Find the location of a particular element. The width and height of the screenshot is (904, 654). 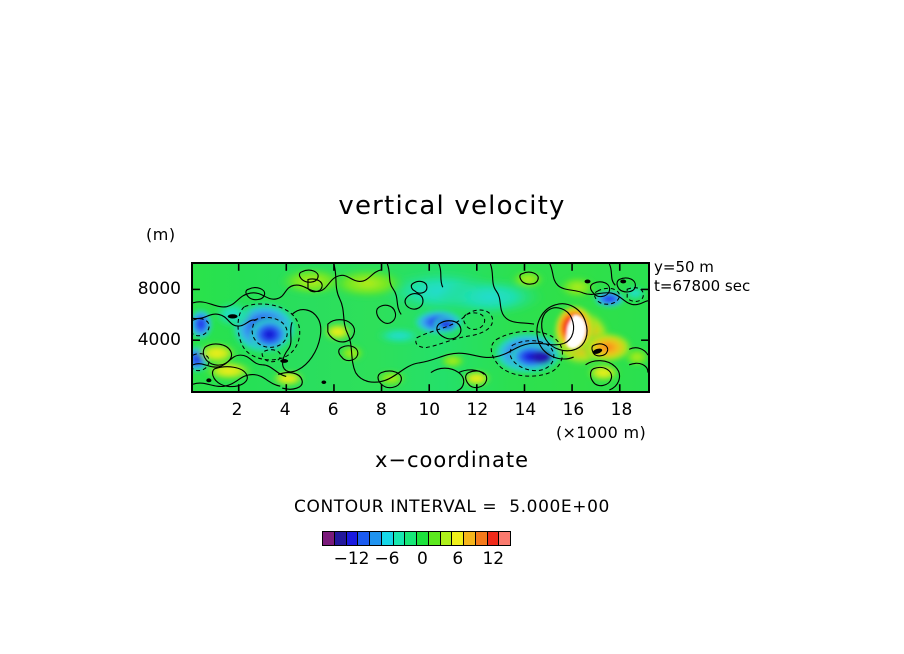

frame-ticks-bottom is located at coordinates (429, 387).